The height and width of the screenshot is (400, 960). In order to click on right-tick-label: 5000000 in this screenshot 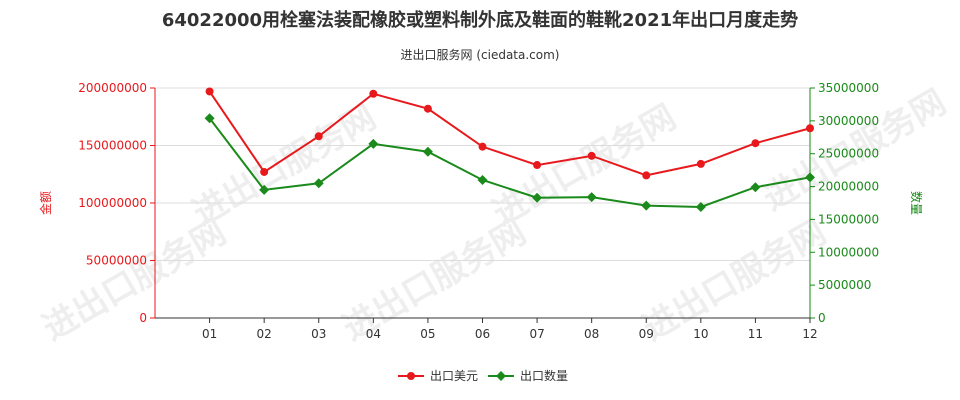, I will do `click(844, 285)`.